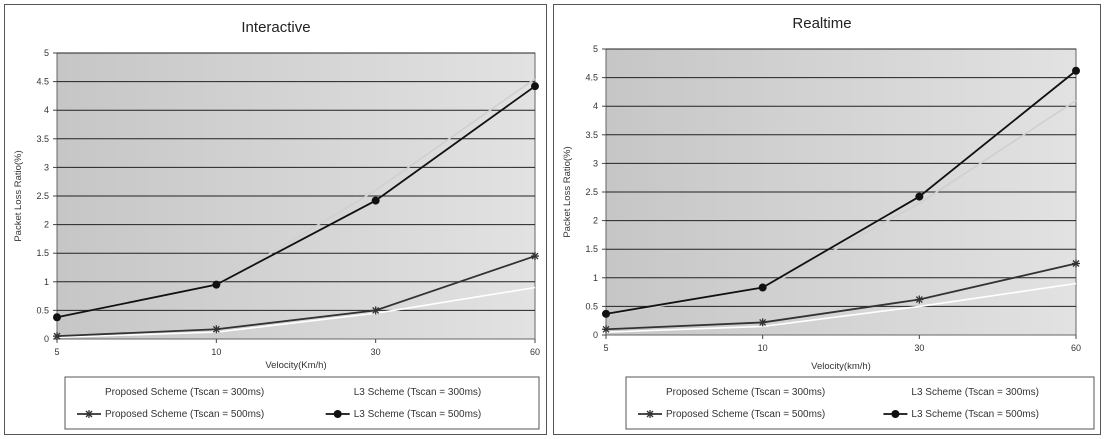 This screenshot has width=1109, height=439. I want to click on chart-title: Realtime, so click(821, 23).